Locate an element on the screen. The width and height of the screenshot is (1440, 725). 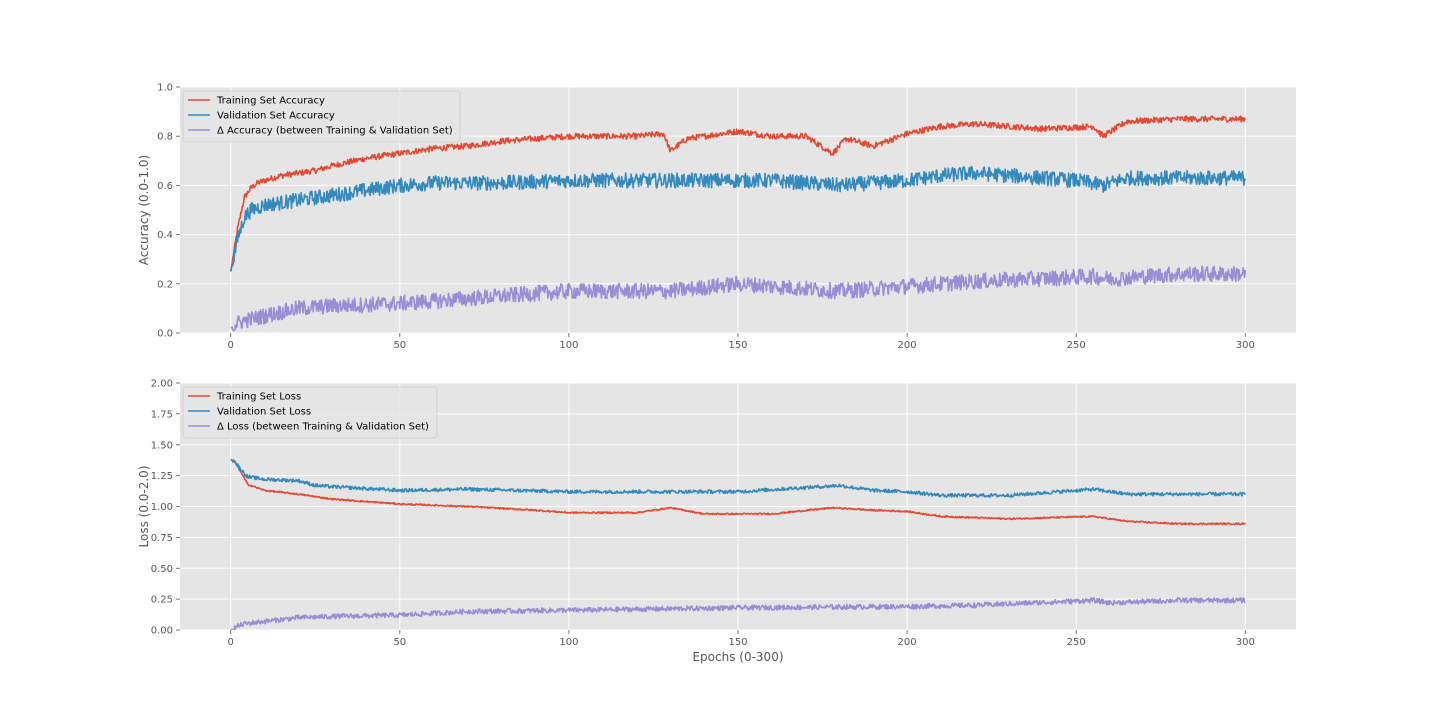
y-tick-label: 0.8 is located at coordinates (165, 137).